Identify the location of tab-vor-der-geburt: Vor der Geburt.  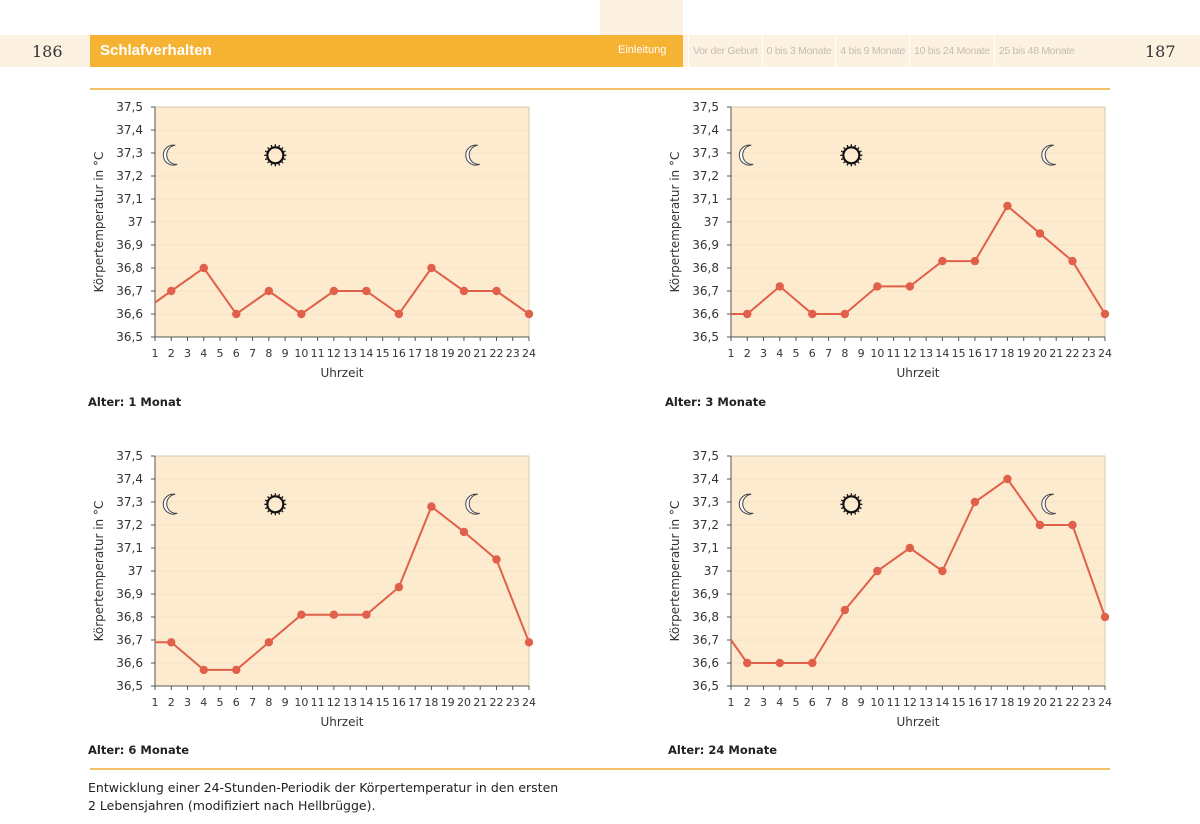
(725, 51).